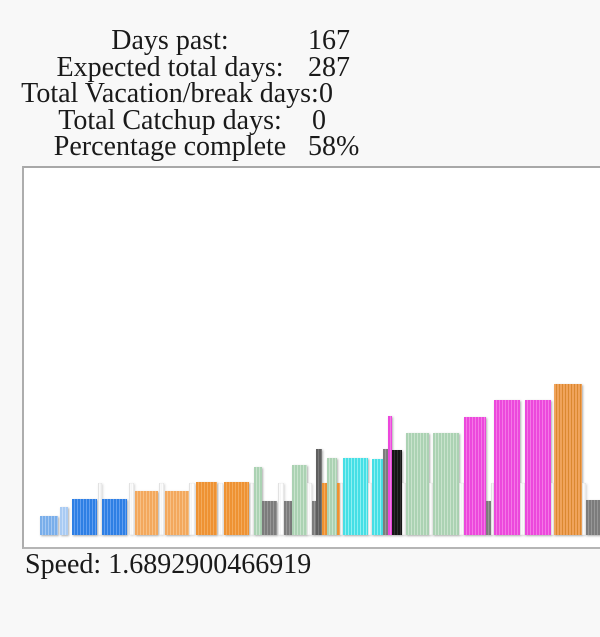 The width and height of the screenshot is (600, 637). I want to click on speed-value: 1.6892900466919, so click(210, 564).